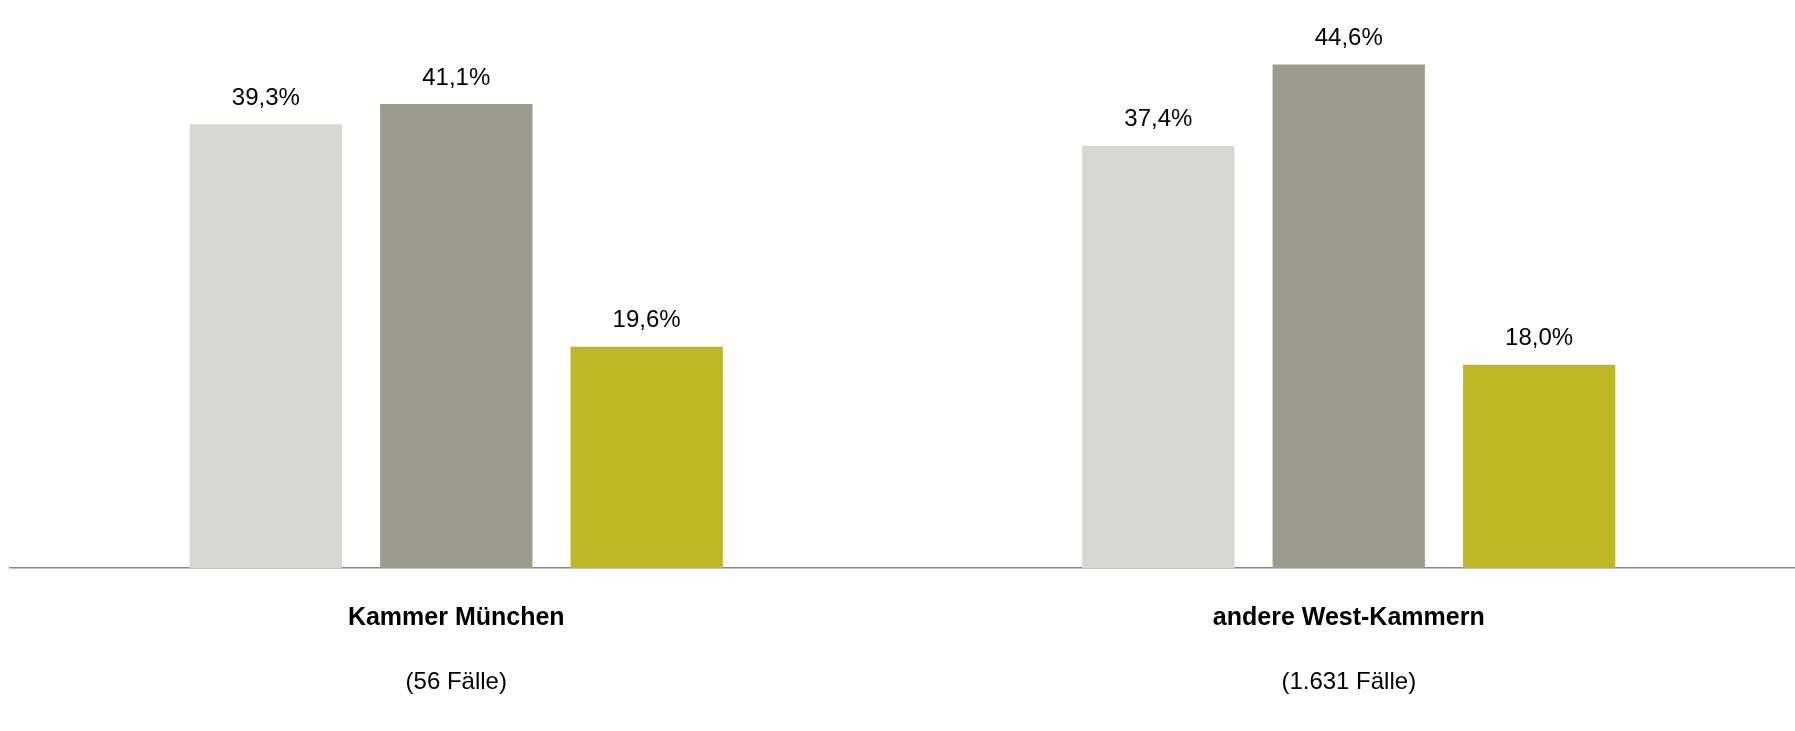 Image resolution: width=1795 pixels, height=731 pixels. I want to click on data-label: 37,4%, so click(1158, 118).